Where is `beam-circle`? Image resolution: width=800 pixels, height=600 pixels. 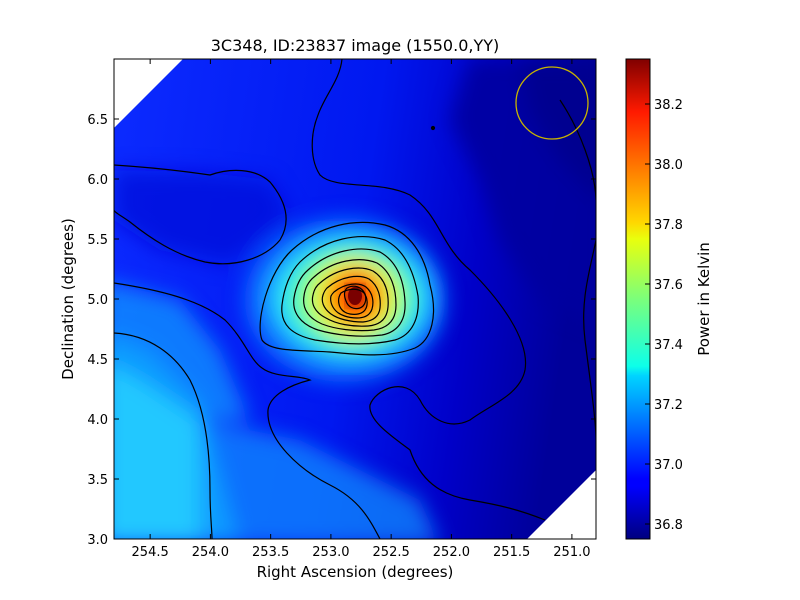
beam-circle is located at coordinates (552, 103).